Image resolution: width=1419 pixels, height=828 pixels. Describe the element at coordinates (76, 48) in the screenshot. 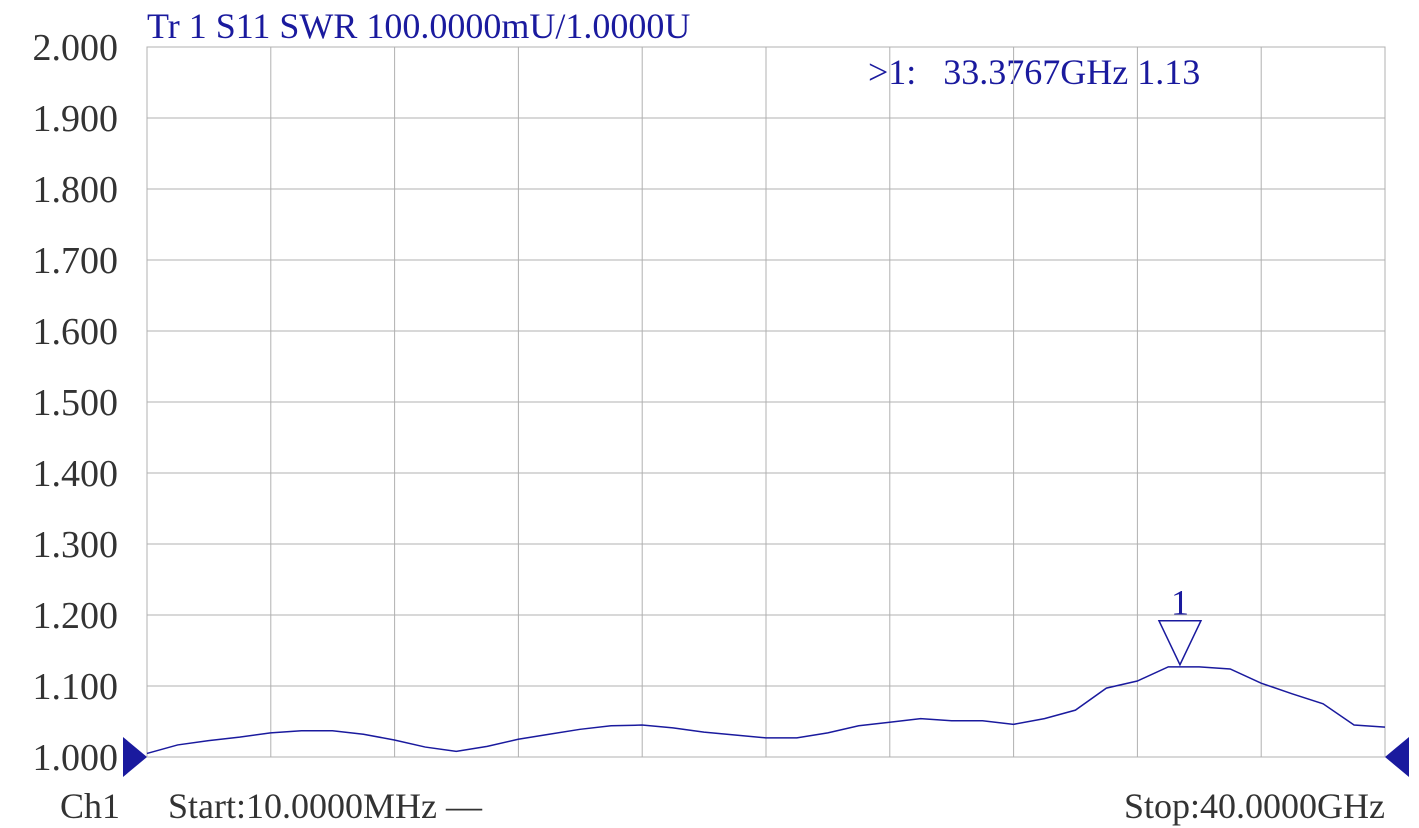

I see `y-tick-label: 2.000` at that location.